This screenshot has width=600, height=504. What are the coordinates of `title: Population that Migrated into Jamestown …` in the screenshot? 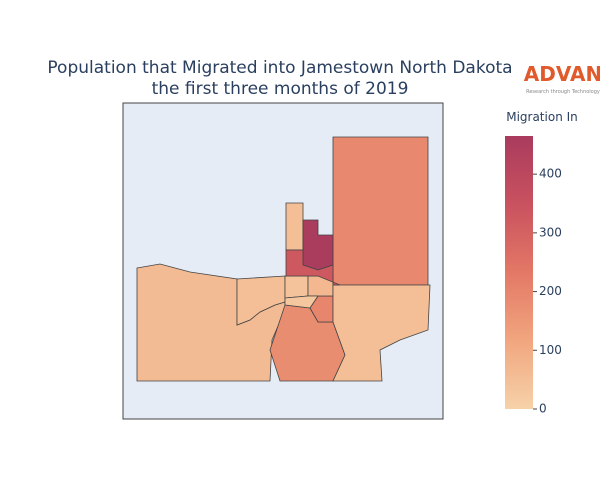 It's located at (279, 68).